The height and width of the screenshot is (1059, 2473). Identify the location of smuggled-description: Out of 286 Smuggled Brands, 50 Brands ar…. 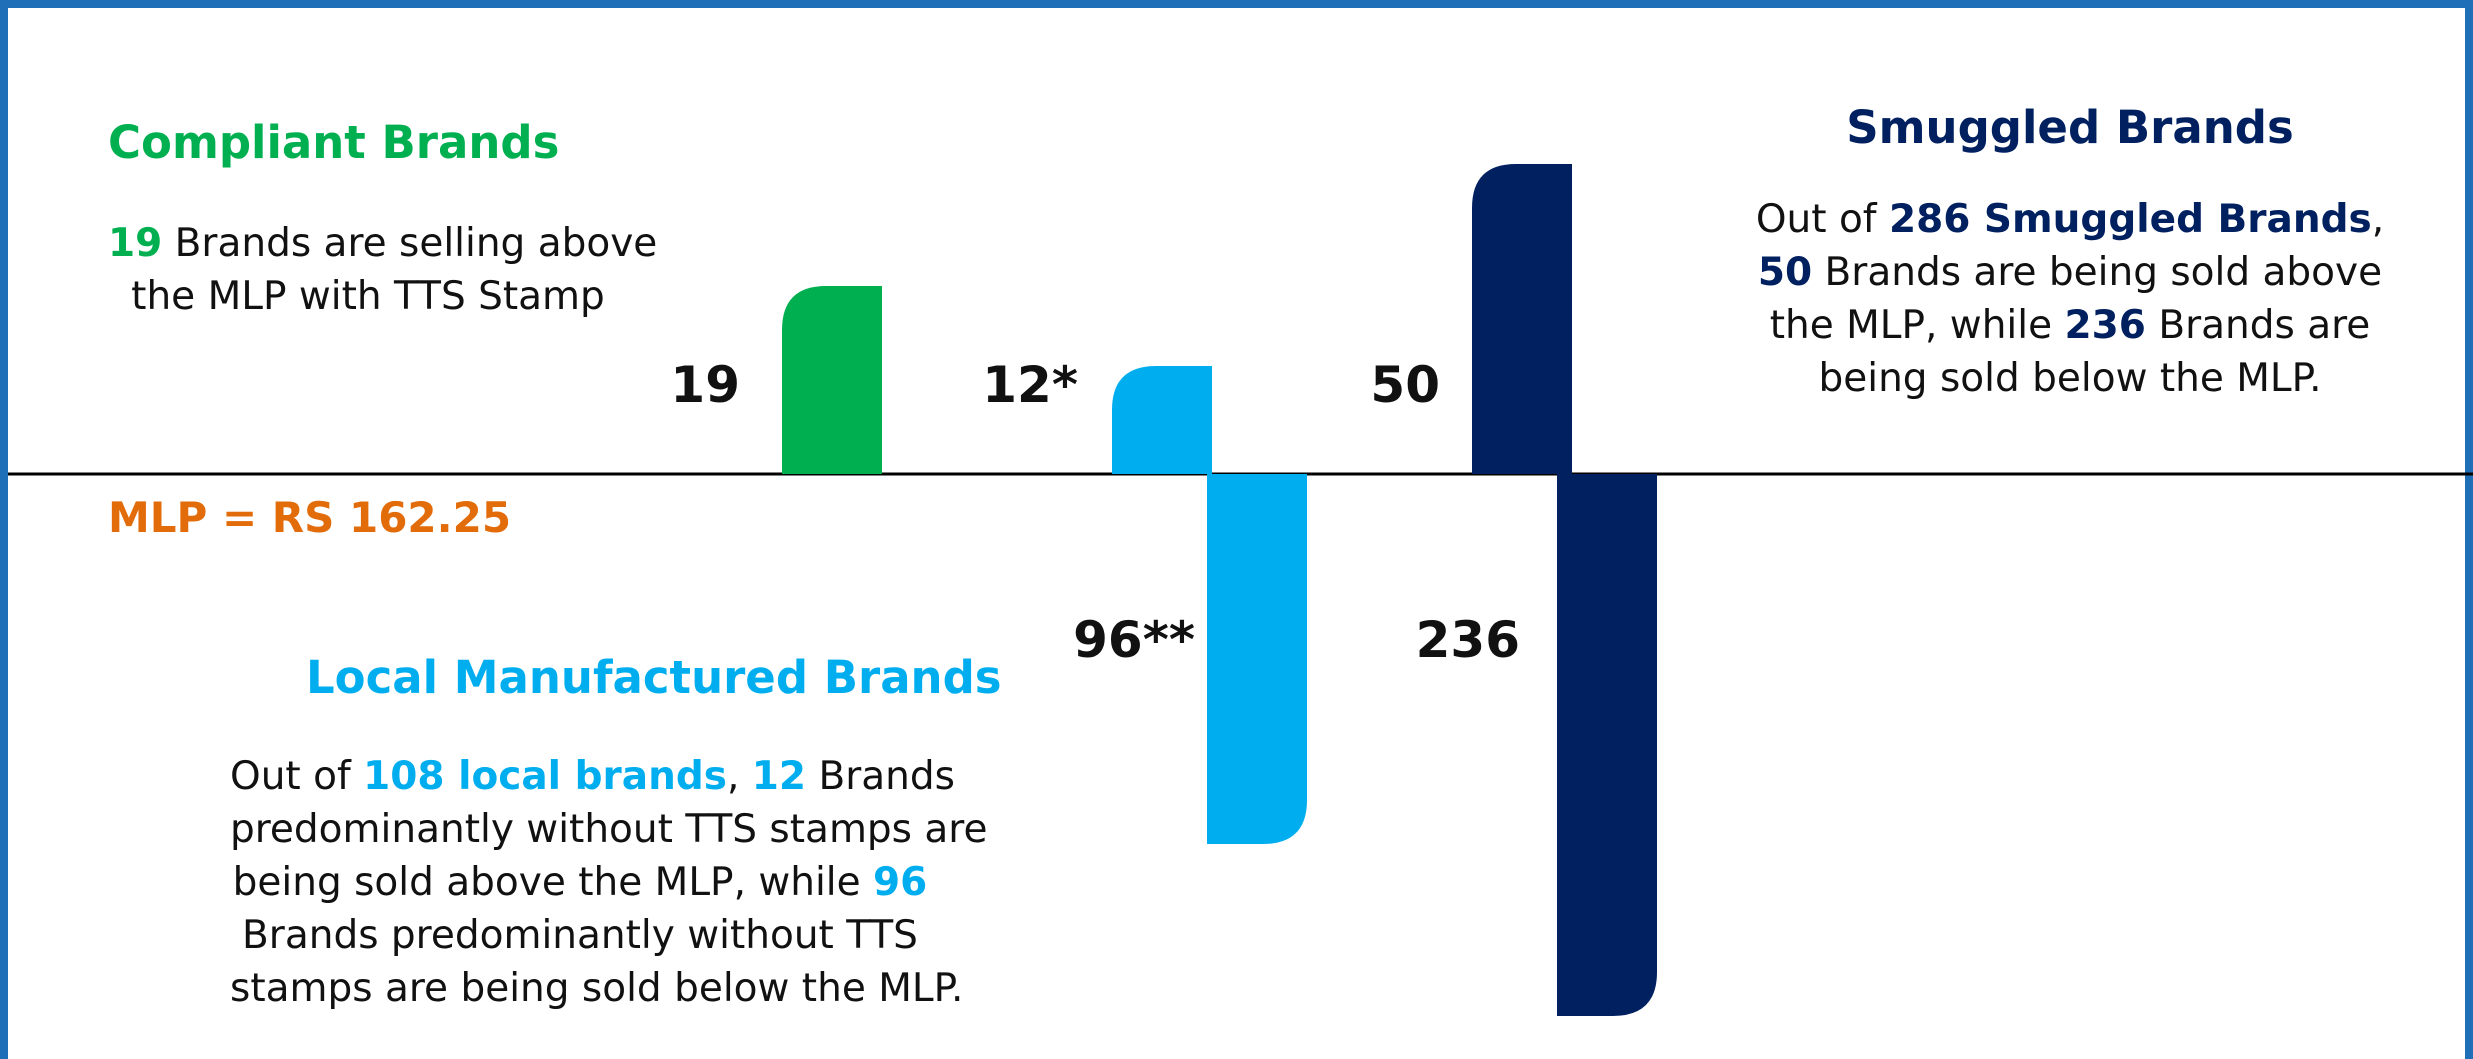
(2070, 299).